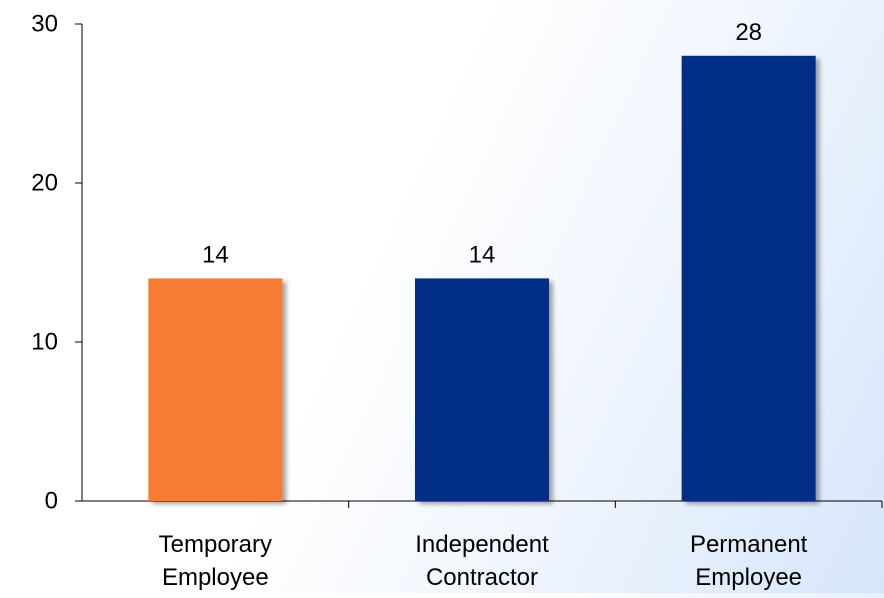 This screenshot has height=598, width=884. Describe the element at coordinates (57, 263) in the screenshot. I see `y-axis: 0 10 20 30` at that location.